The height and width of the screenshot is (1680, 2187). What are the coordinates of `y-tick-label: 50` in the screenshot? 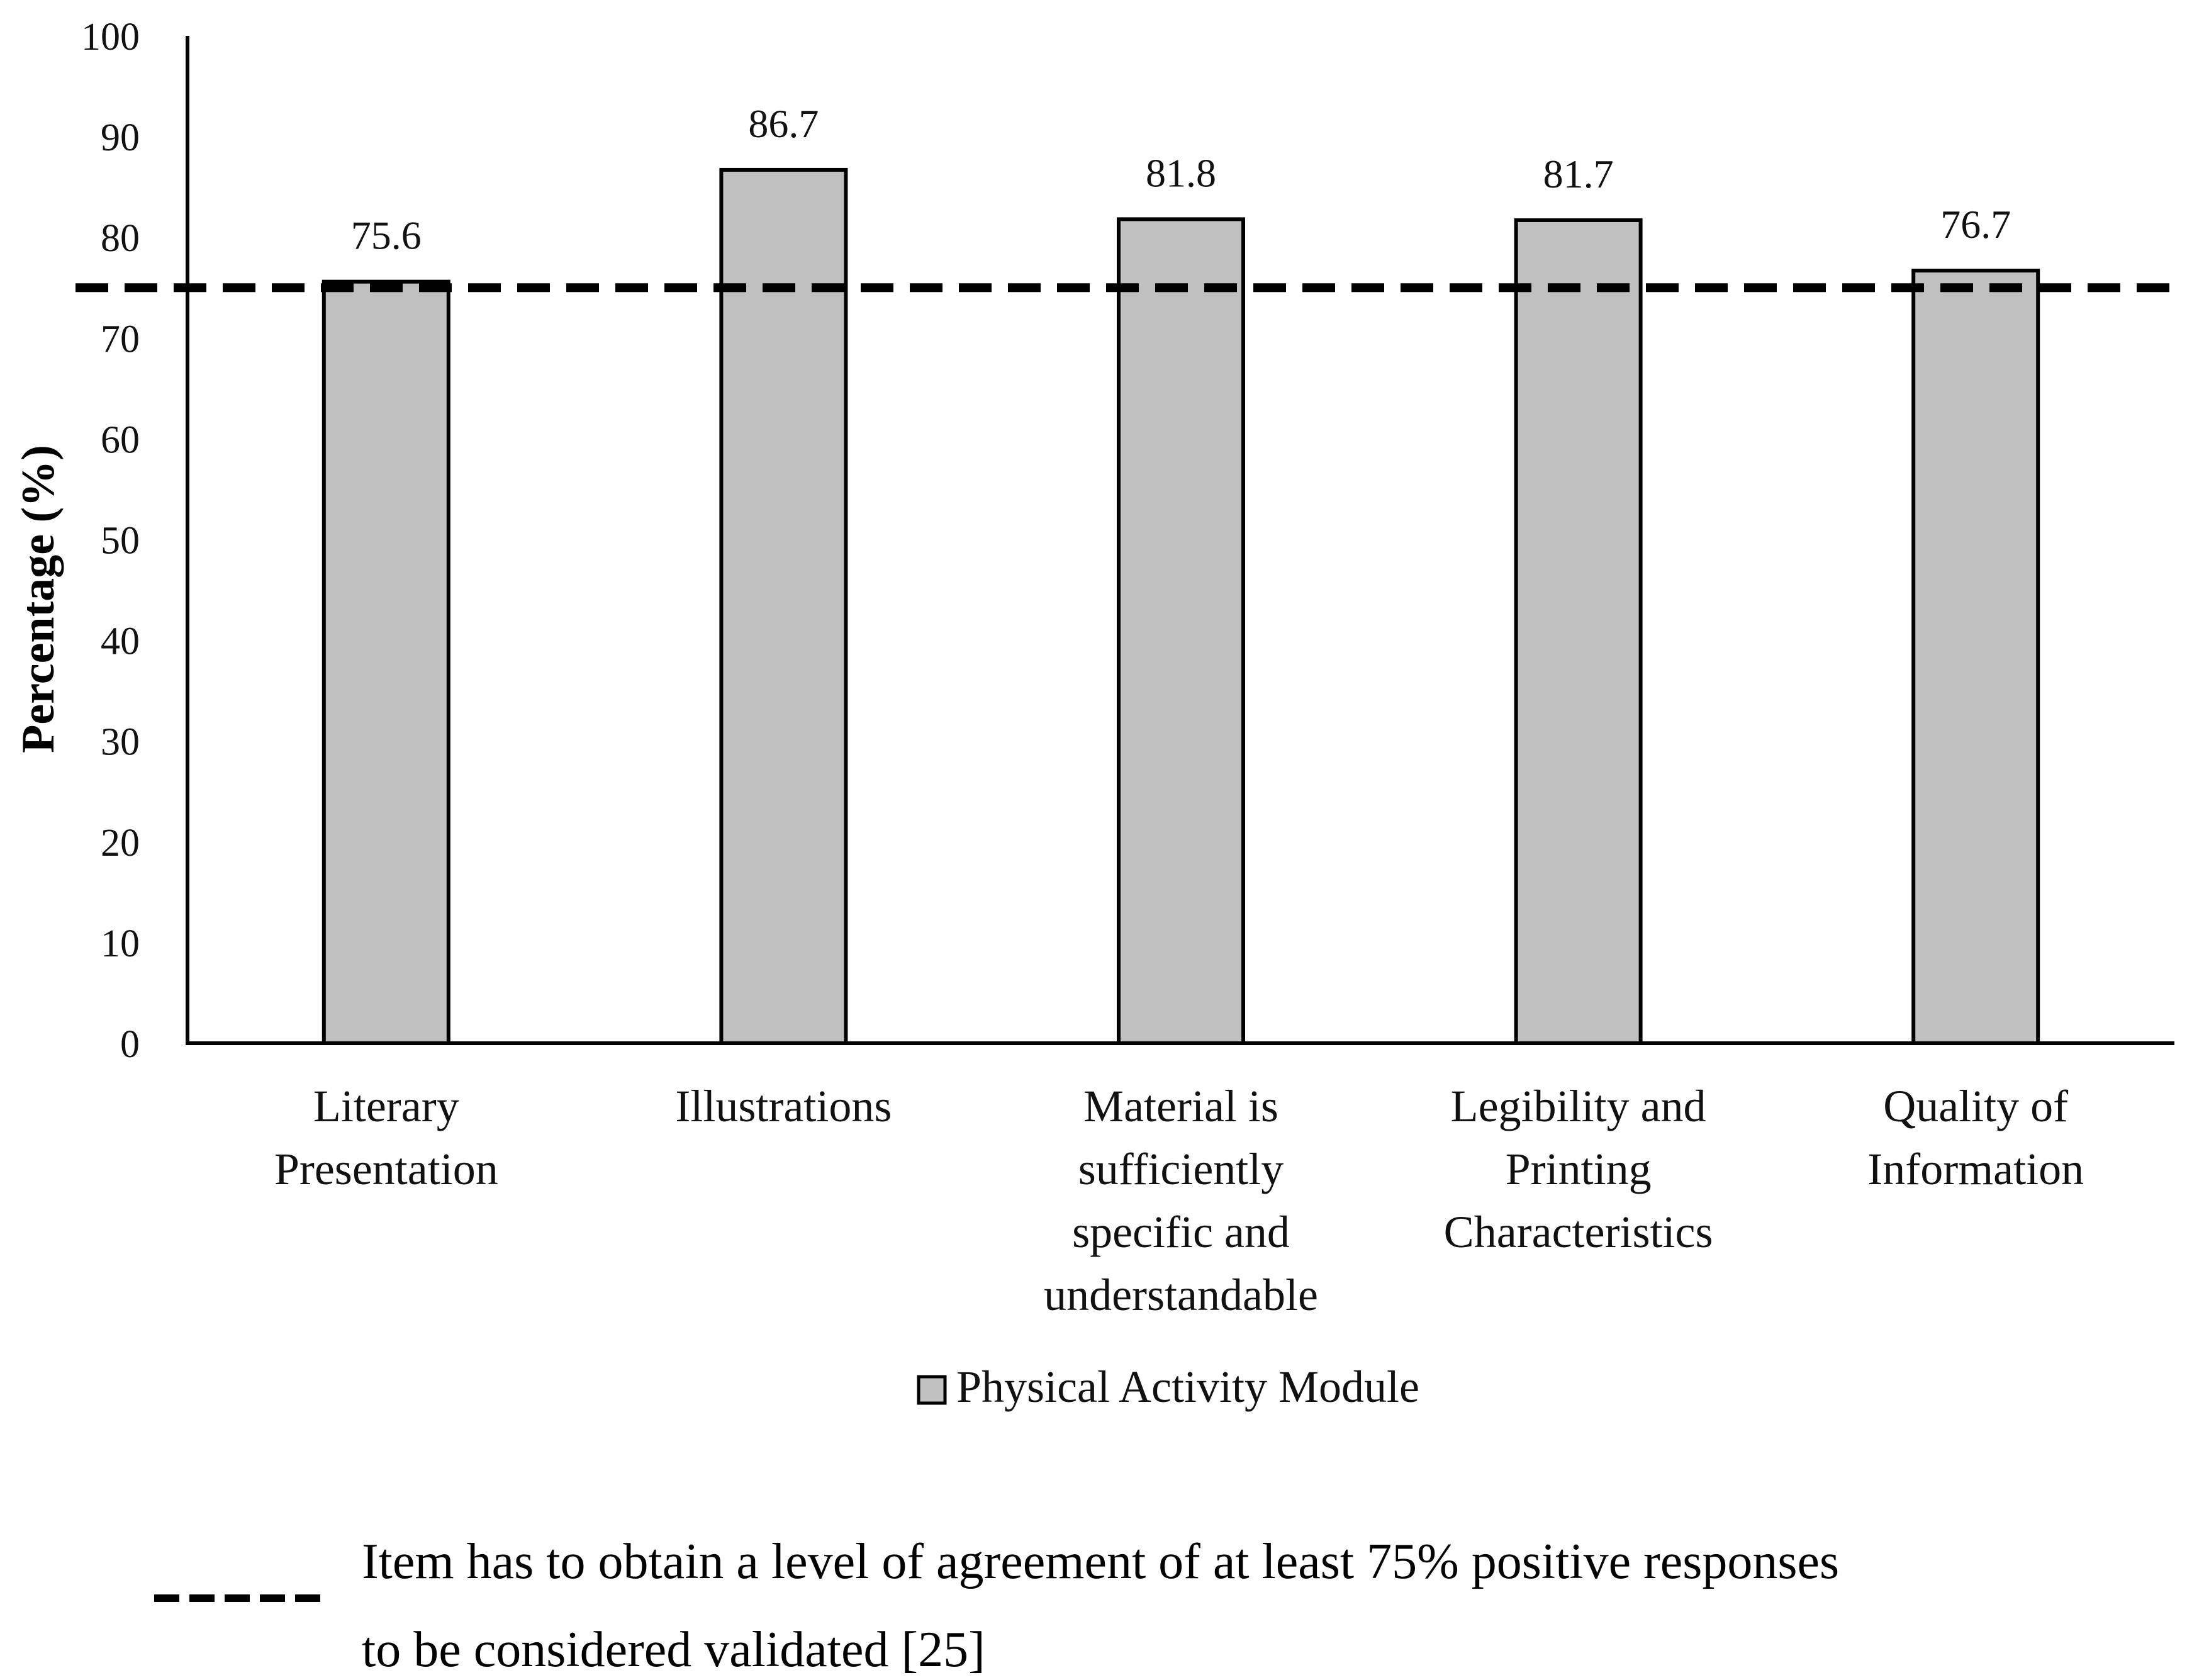 It's located at (120, 541).